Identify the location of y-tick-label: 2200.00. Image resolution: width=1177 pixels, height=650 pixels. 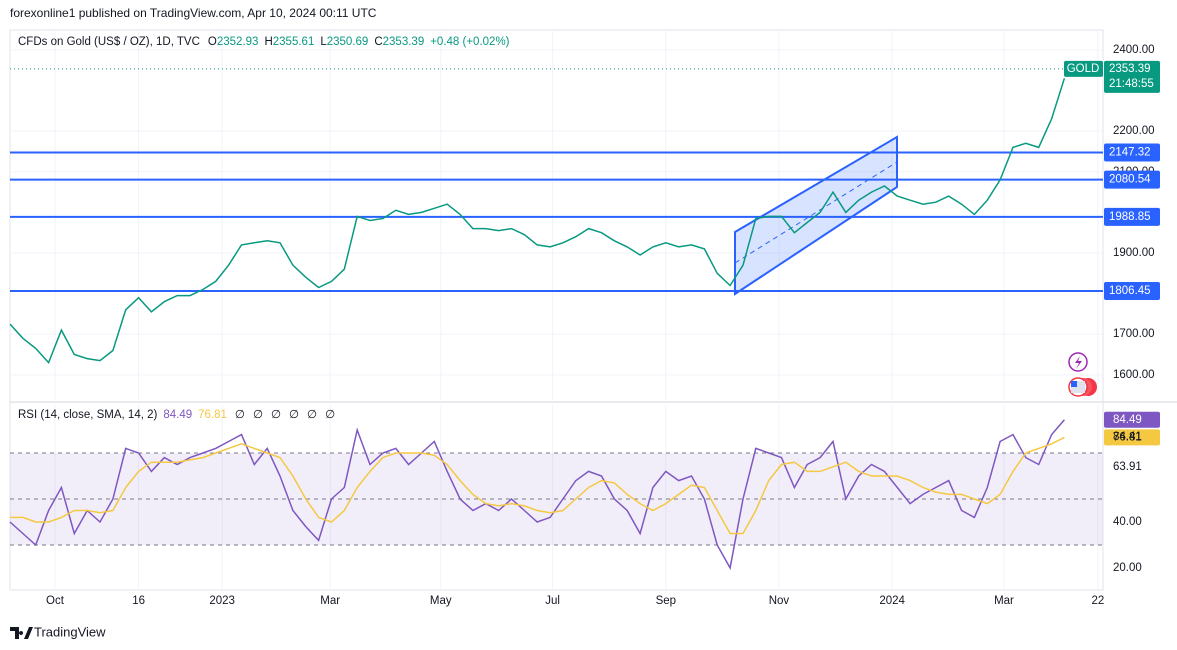
(1134, 131).